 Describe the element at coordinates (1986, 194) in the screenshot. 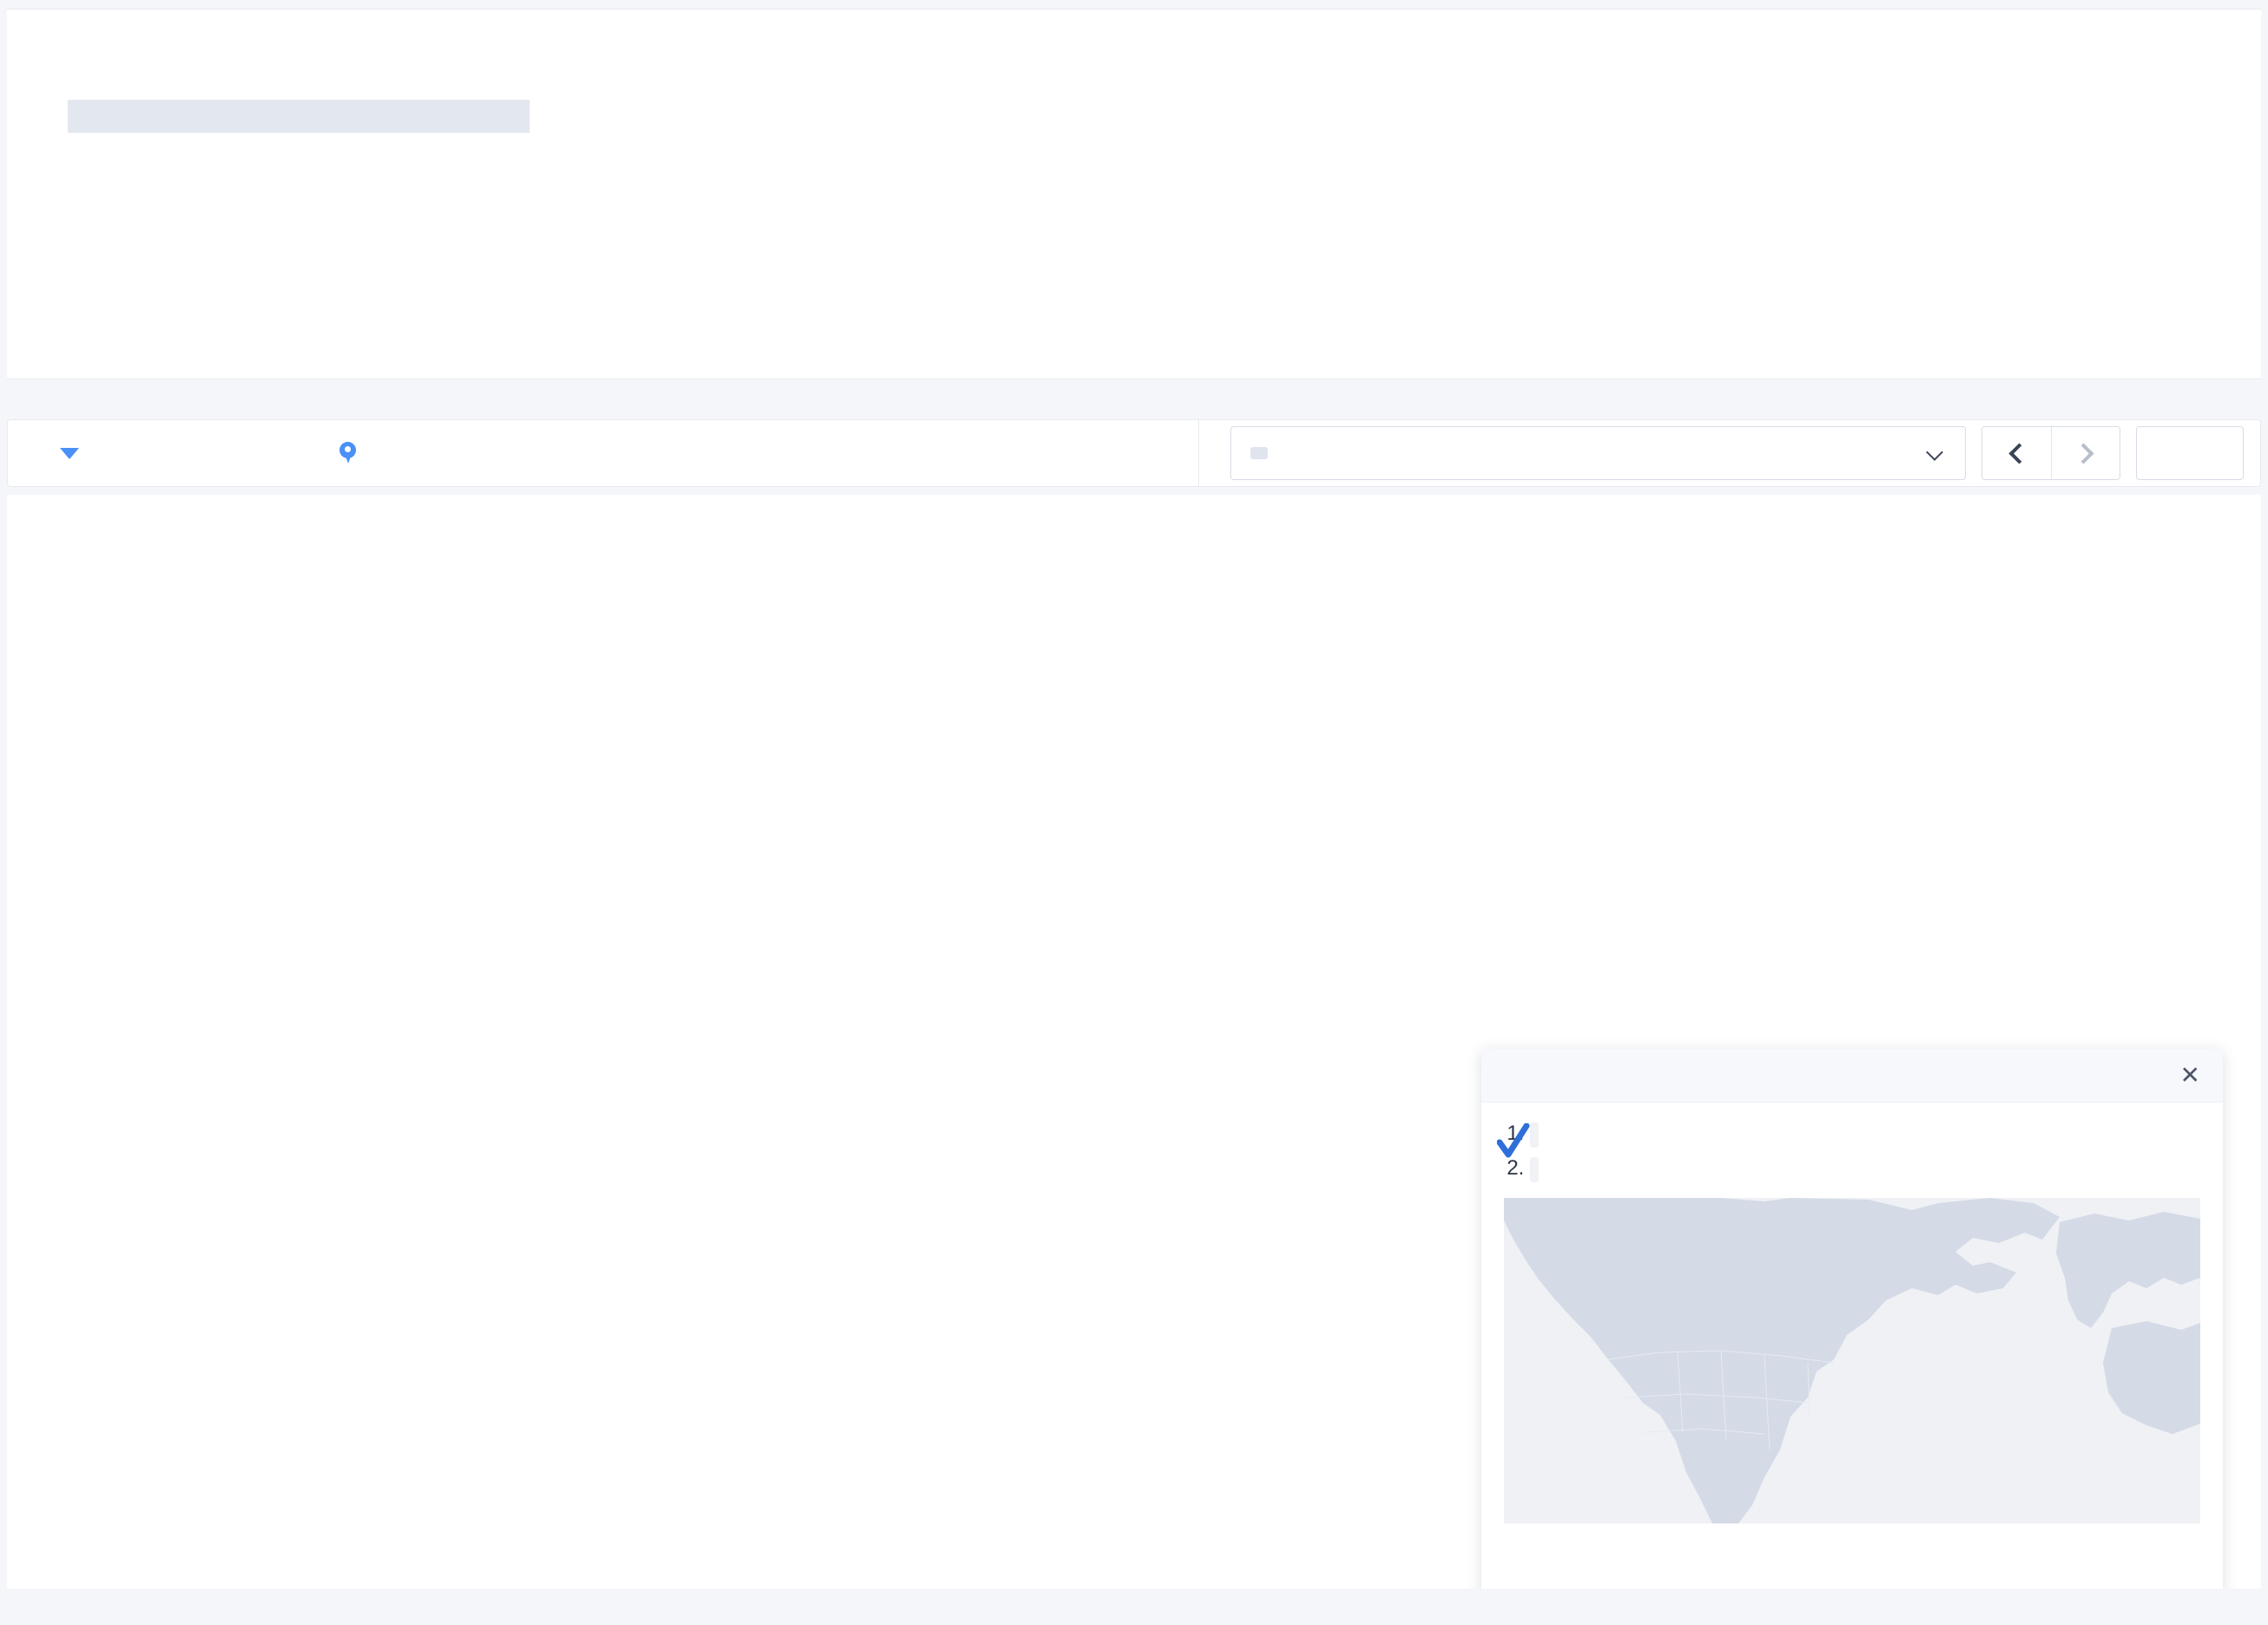

I see `replication-status-section` at that location.